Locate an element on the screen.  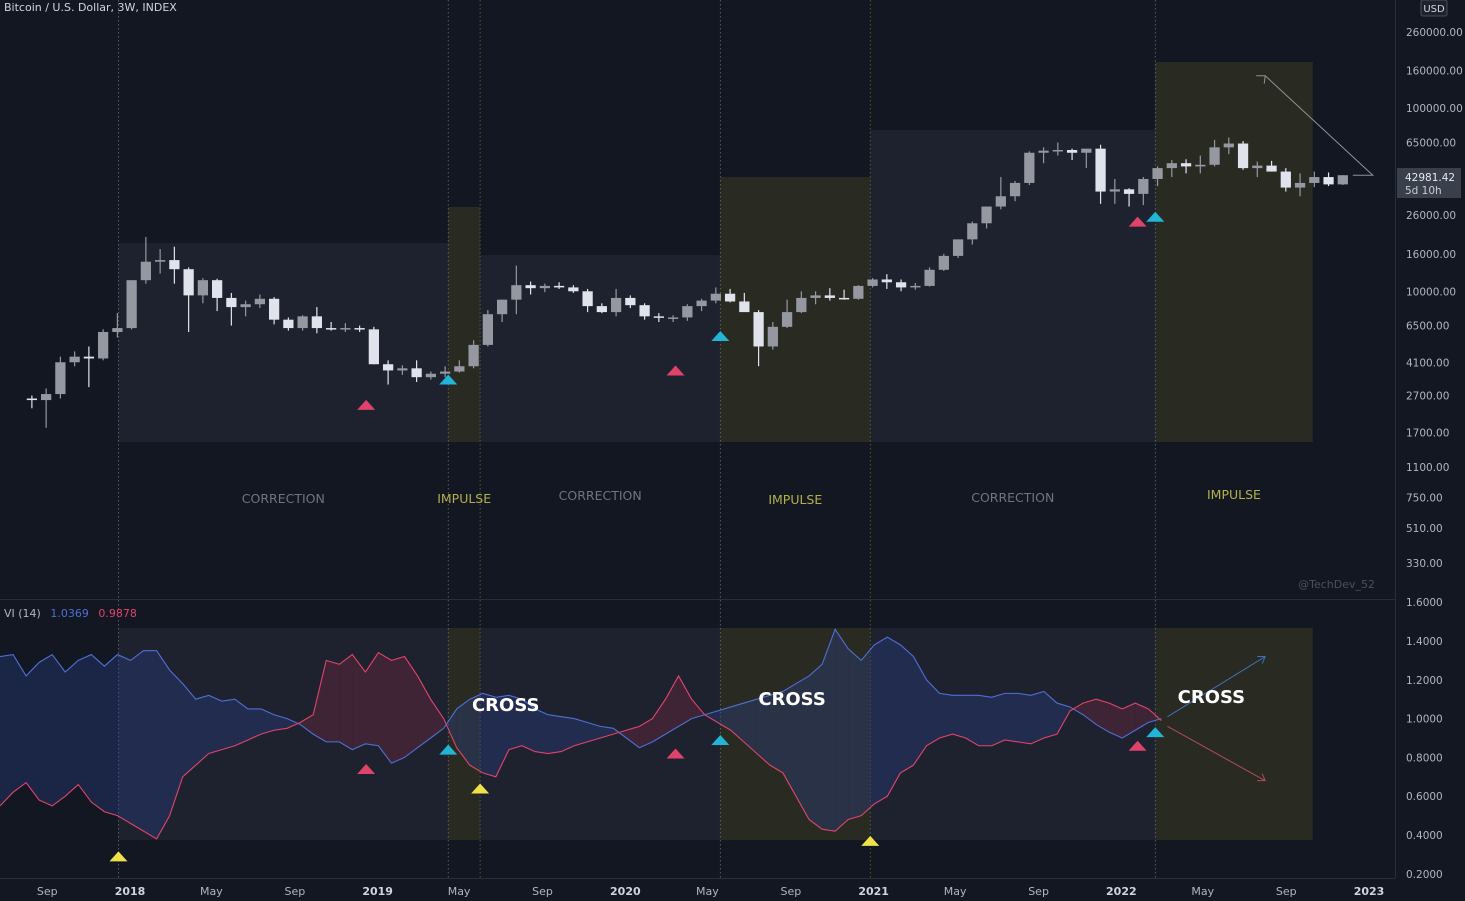
price-tick-label: 16000.00 is located at coordinates (1431, 255).